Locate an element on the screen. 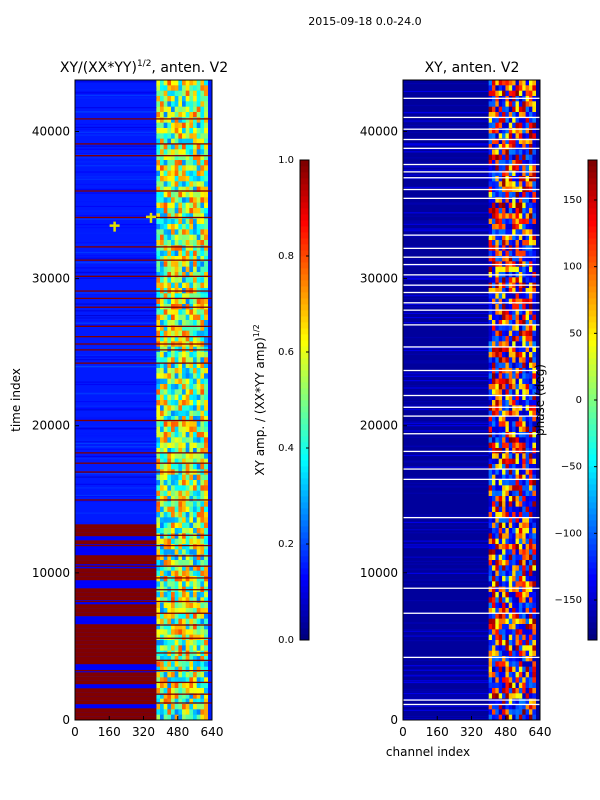 This screenshot has width=600, height=800. left-y-ticks: 0 10000 20000 30000 40000 is located at coordinates (55, 425).